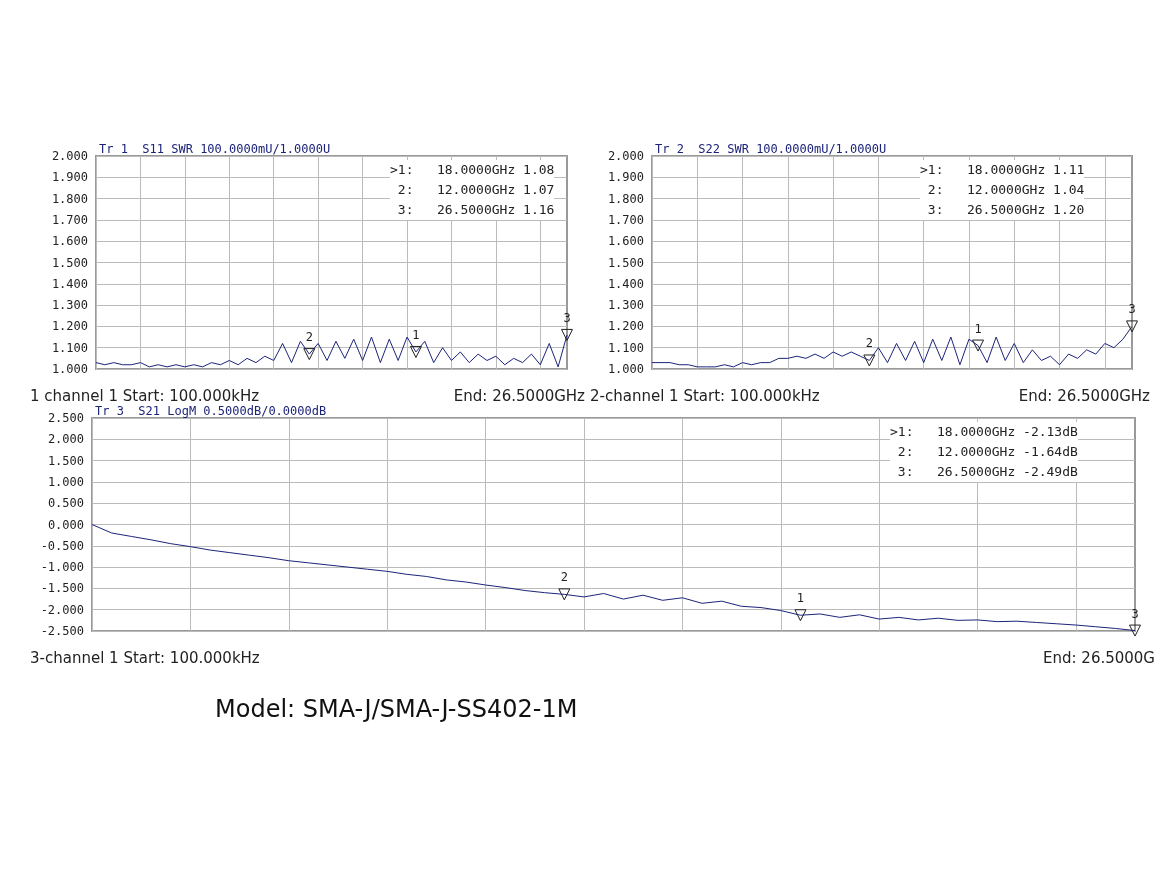  Describe the element at coordinates (65, 524) in the screenshot. I see `y-tick-label: 0.000` at that location.